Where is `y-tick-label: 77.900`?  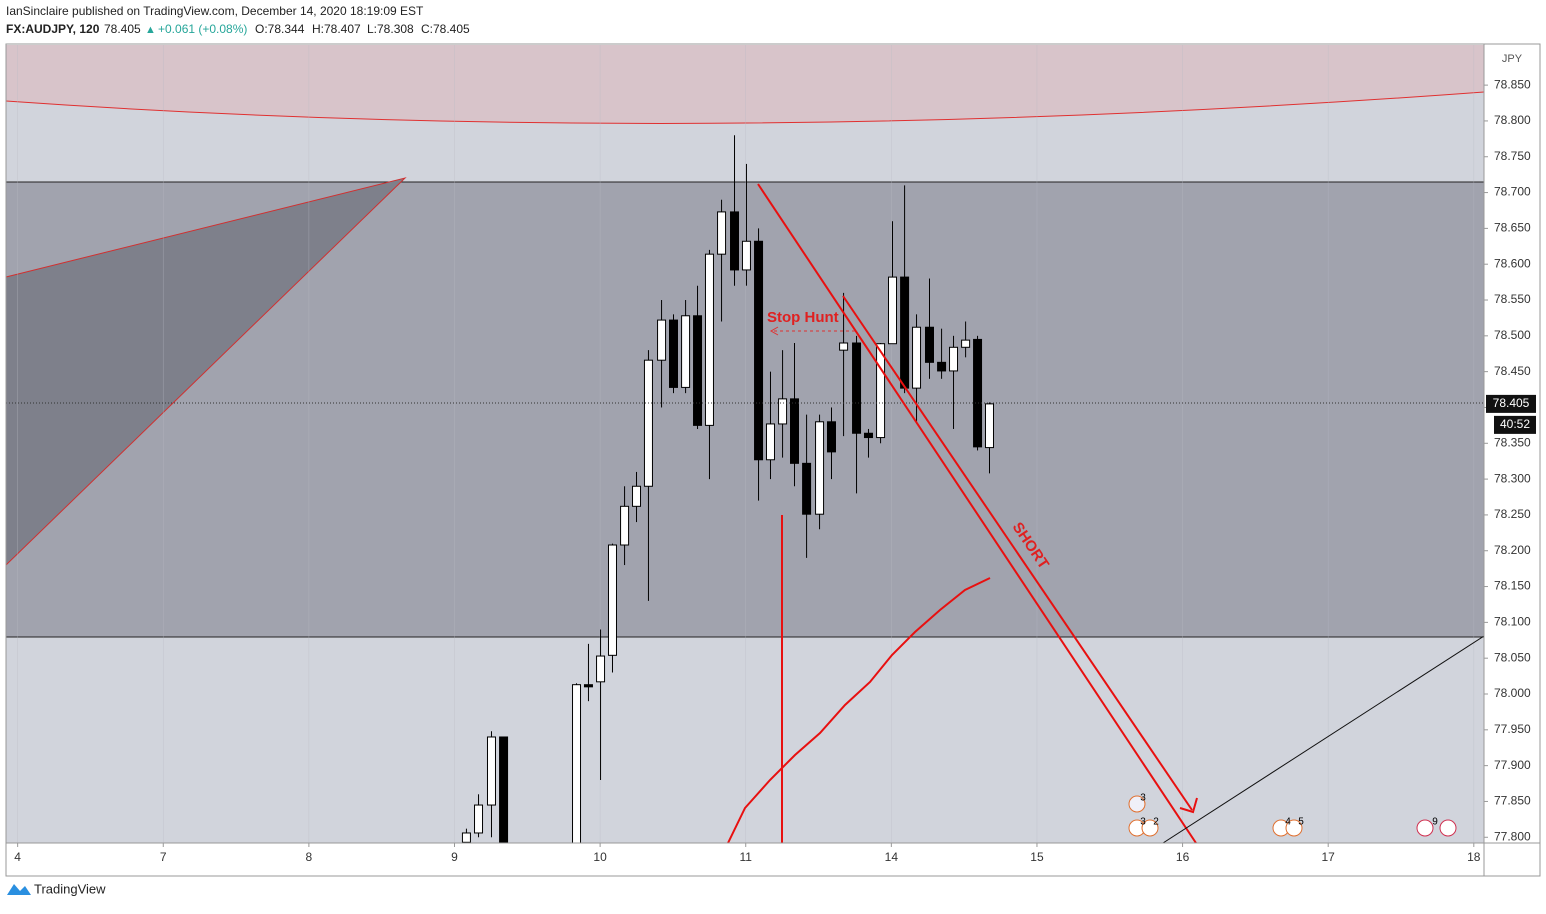
y-tick-label: 77.900 is located at coordinates (1512, 765).